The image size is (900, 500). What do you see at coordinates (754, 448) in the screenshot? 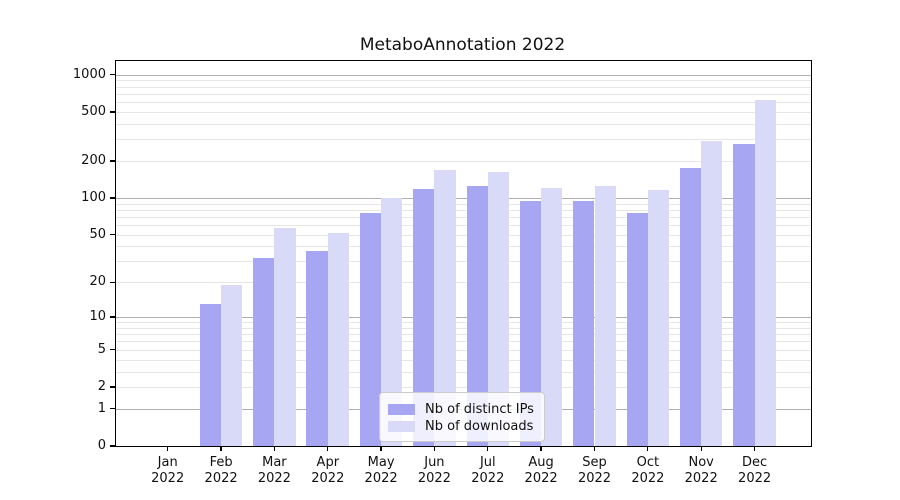
I see `x-tick-mark-dec` at bounding box center [754, 448].